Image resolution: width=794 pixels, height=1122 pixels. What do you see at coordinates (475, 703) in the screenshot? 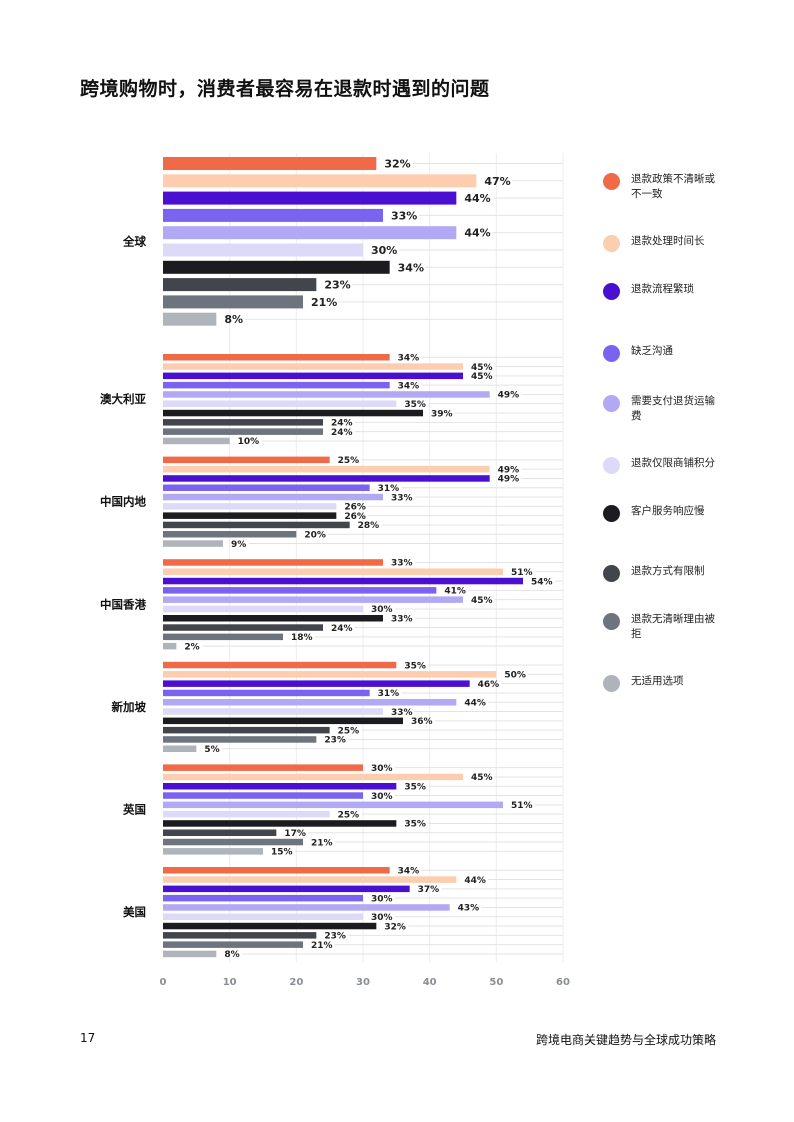
I see `bar-value-label: 44%` at bounding box center [475, 703].